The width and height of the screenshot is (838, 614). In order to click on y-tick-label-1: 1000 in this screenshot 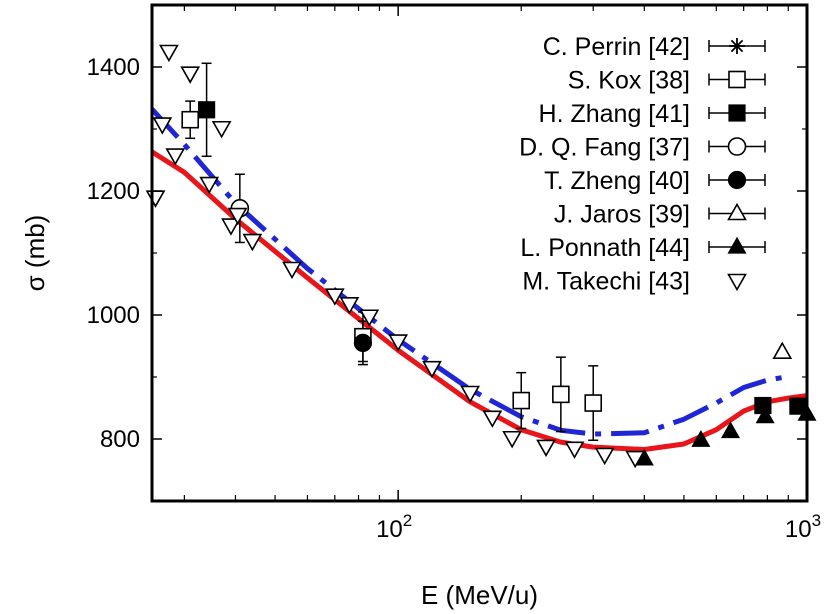, I will do `click(113, 315)`.